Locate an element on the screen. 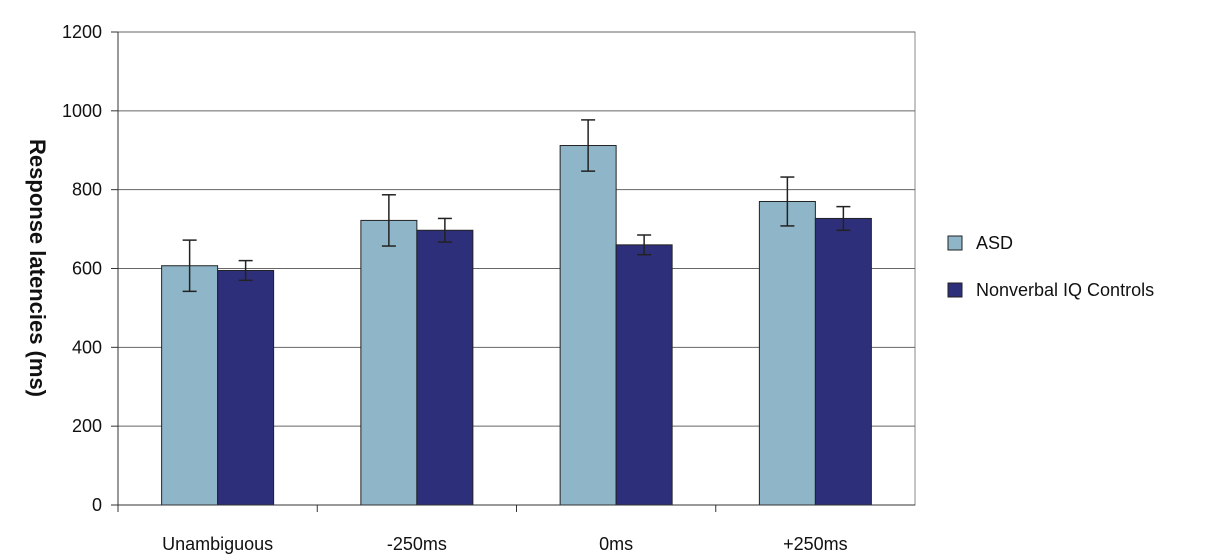  x-tick-label: Unambiguous is located at coordinates (217, 544).